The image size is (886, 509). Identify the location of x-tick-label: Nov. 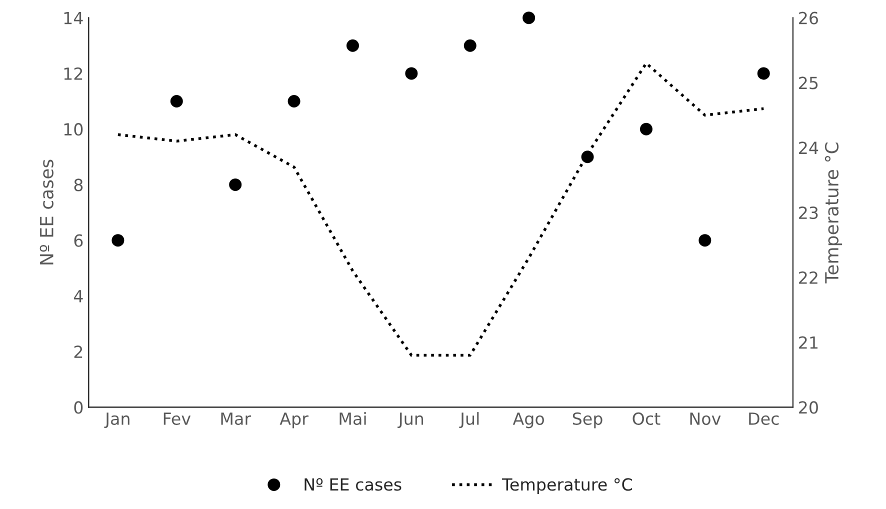
(705, 418).